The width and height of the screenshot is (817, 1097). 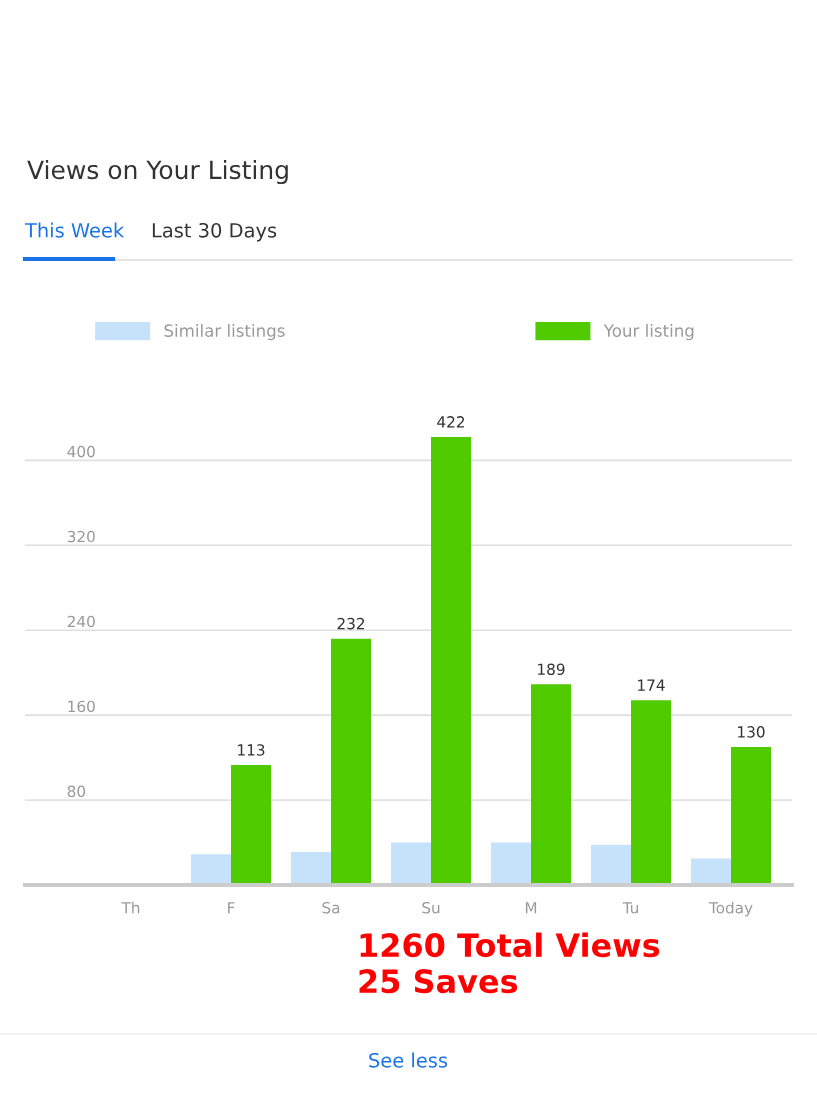 What do you see at coordinates (531, 908) in the screenshot?
I see `x-tick-label: M` at bounding box center [531, 908].